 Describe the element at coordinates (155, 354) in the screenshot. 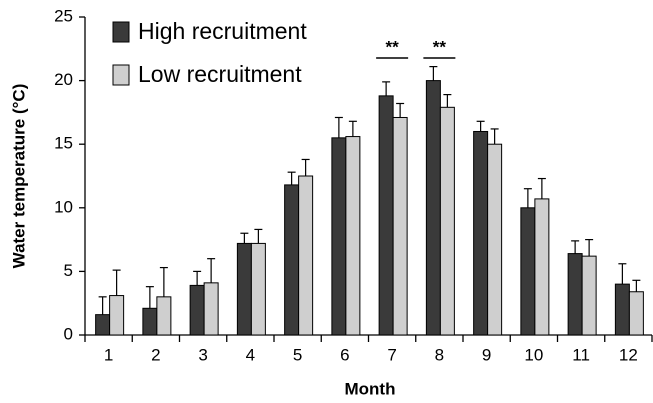

I see `x-tick-label: 2` at that location.